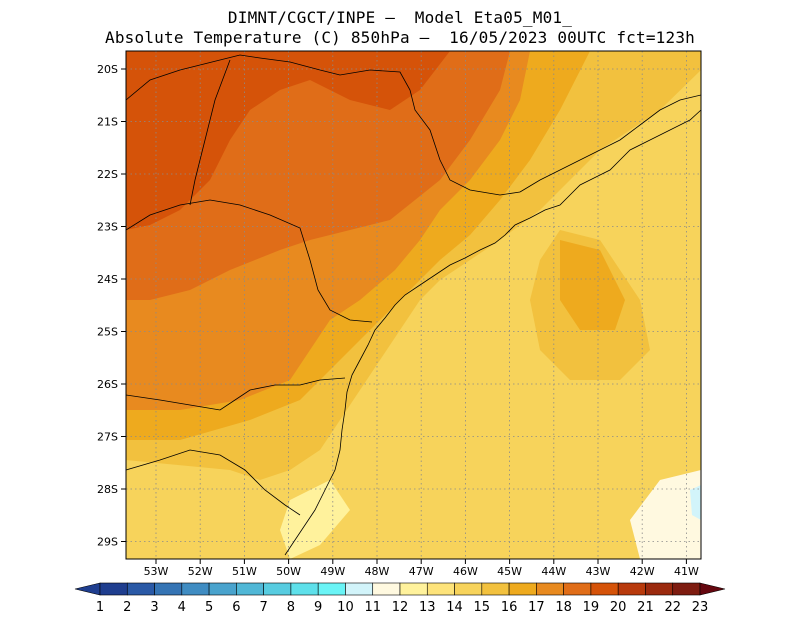 Image resolution: width=800 pixels, height=618 pixels. I want to click on colorbar-arrow-high, so click(712, 589).